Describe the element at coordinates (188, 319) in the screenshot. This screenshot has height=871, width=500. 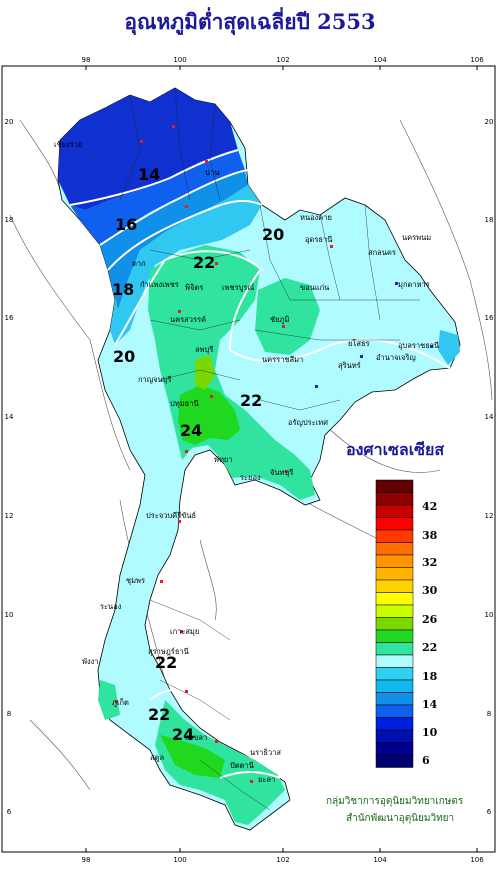
I see `province-label: นครสวรรค์` at that location.